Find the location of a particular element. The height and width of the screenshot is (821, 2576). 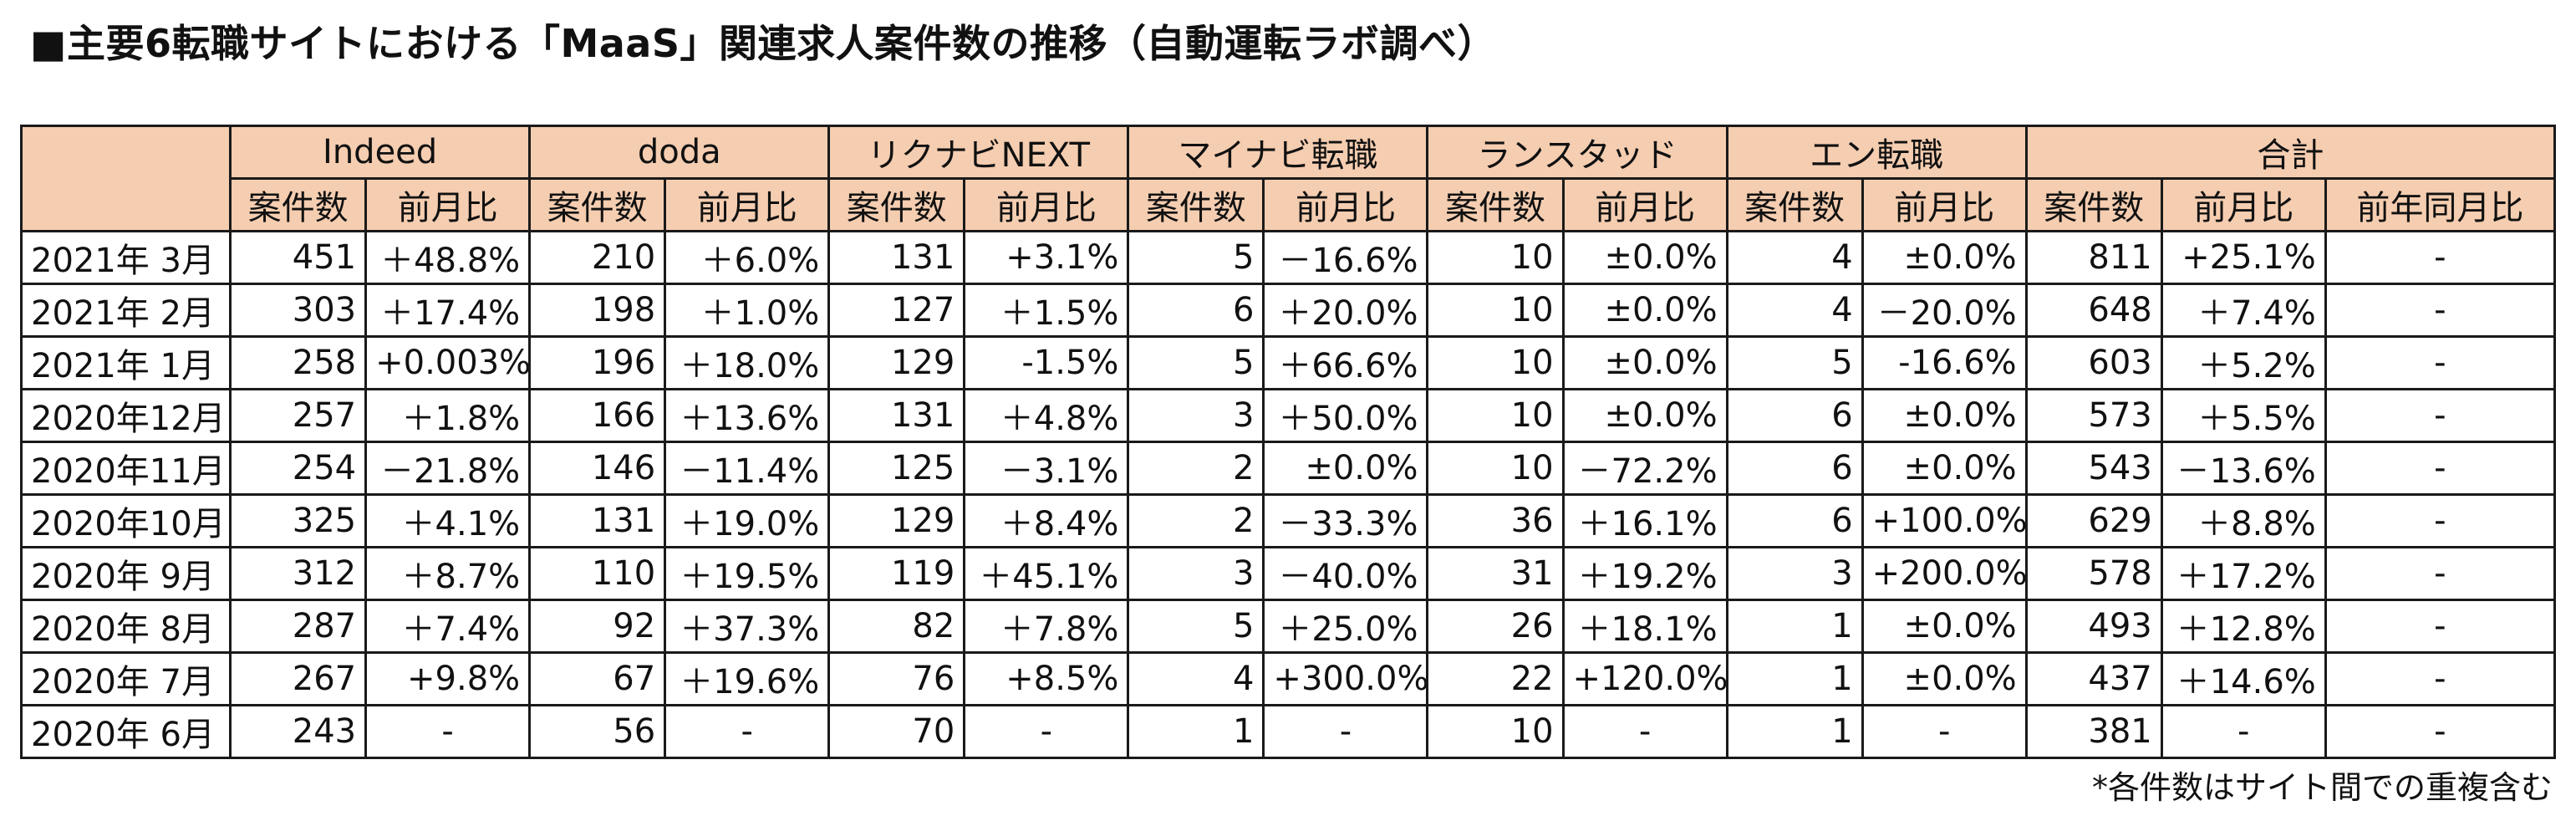

period-cell: 2021年 2月 is located at coordinates (125, 310).